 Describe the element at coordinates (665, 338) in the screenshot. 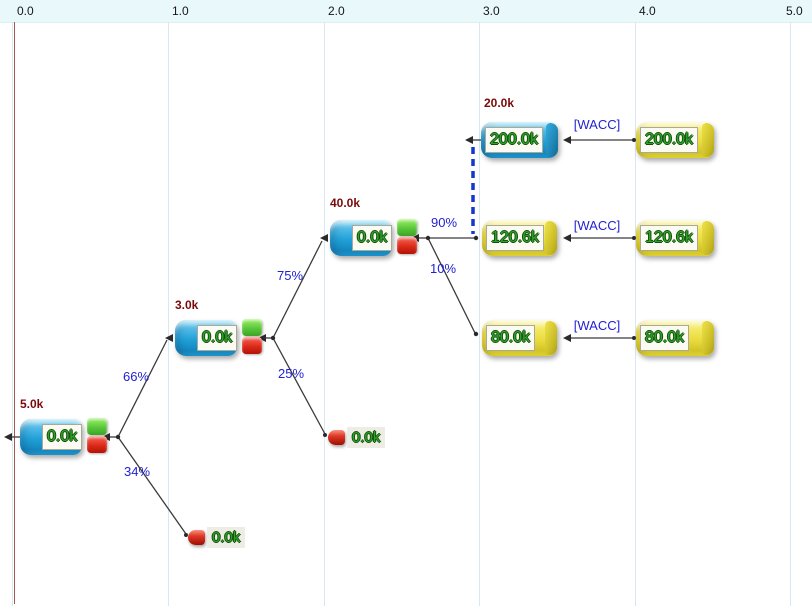

I see `node-value-ref-low: 80.0k` at that location.